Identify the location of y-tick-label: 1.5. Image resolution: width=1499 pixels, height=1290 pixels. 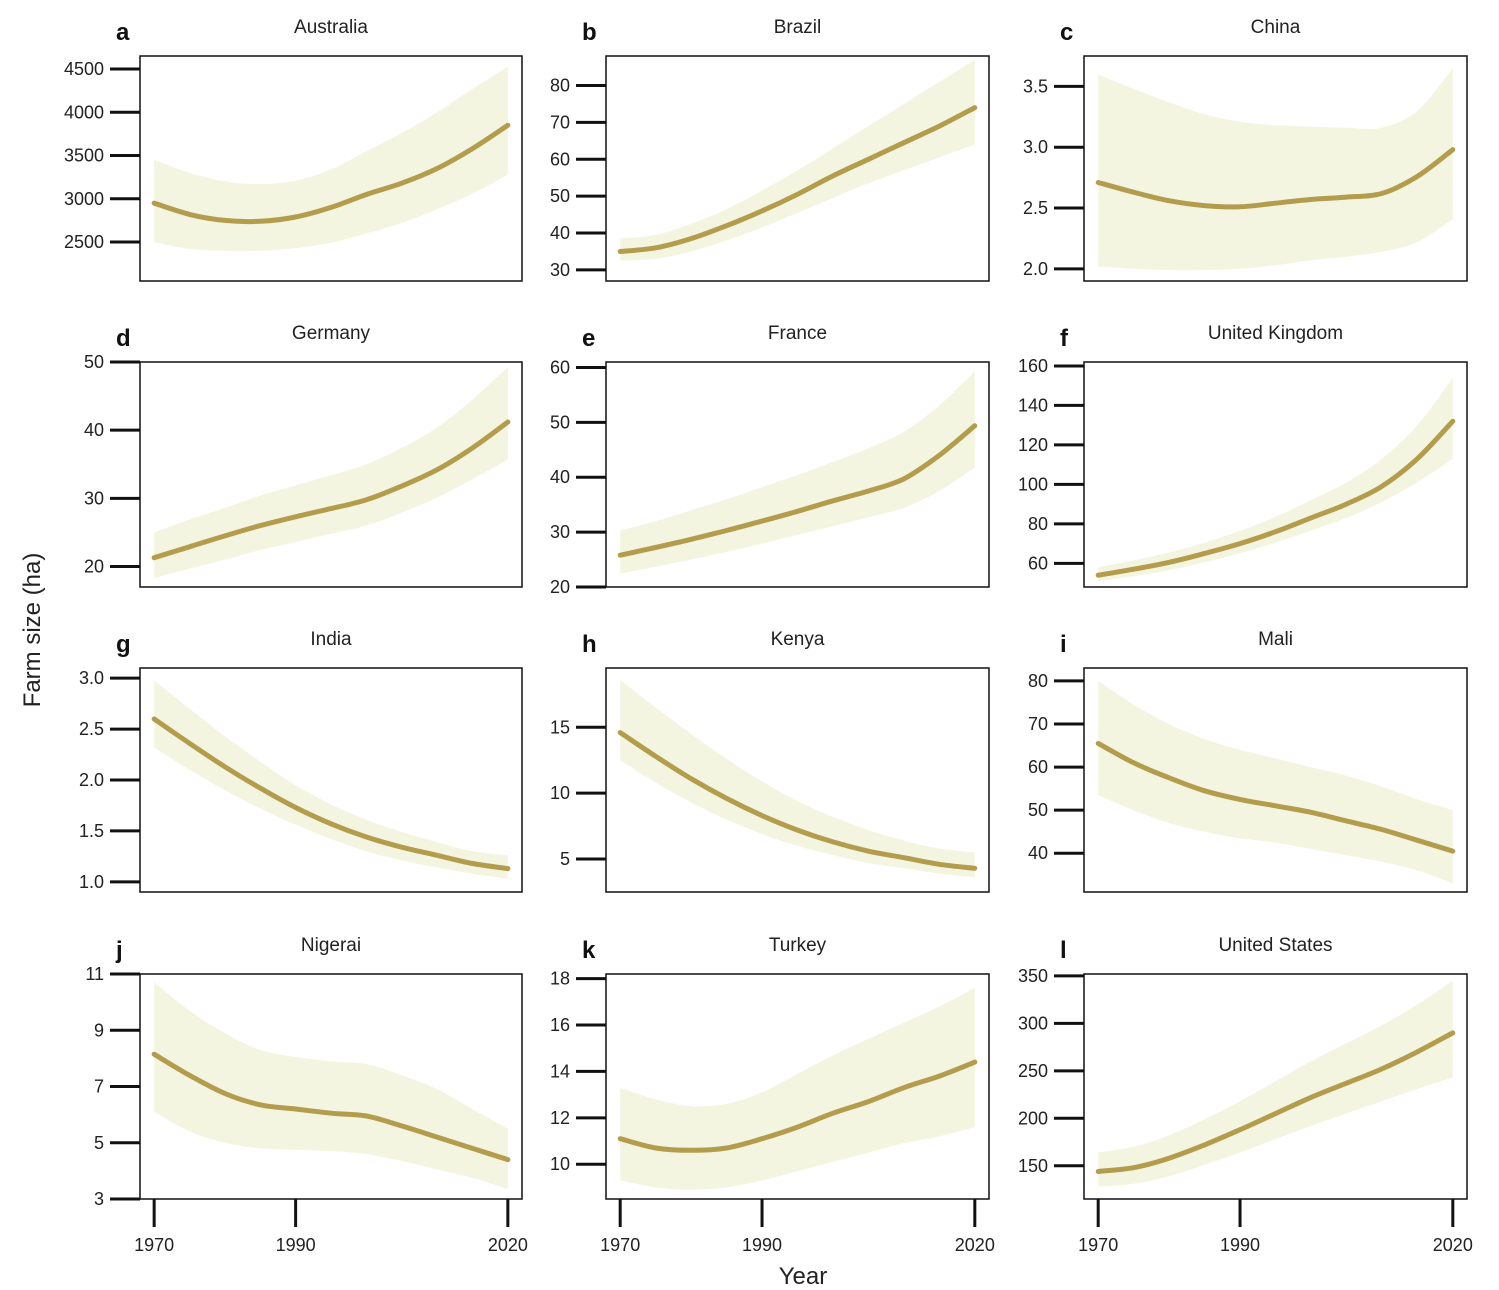
(91, 831).